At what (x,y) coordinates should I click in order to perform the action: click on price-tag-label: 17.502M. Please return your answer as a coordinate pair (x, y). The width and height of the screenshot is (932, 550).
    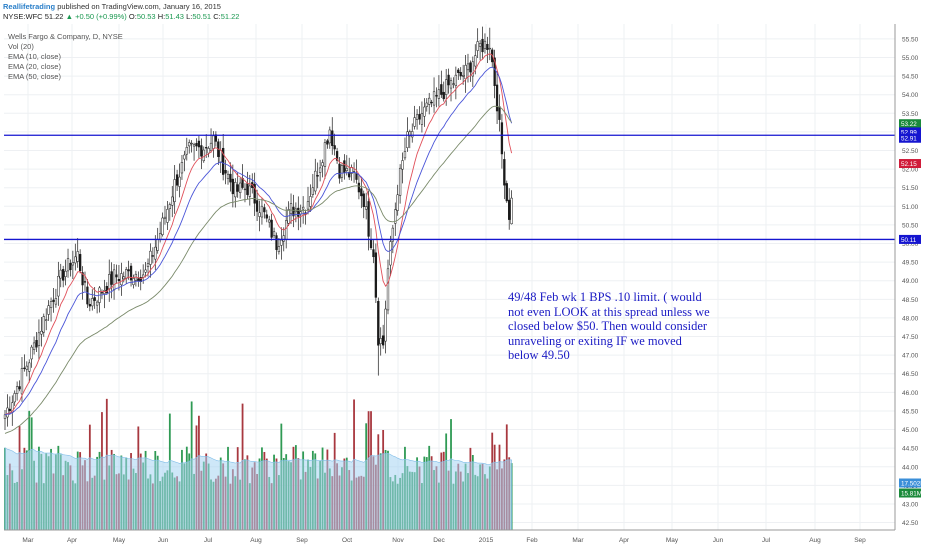
    Looking at the image, I should click on (913, 483).